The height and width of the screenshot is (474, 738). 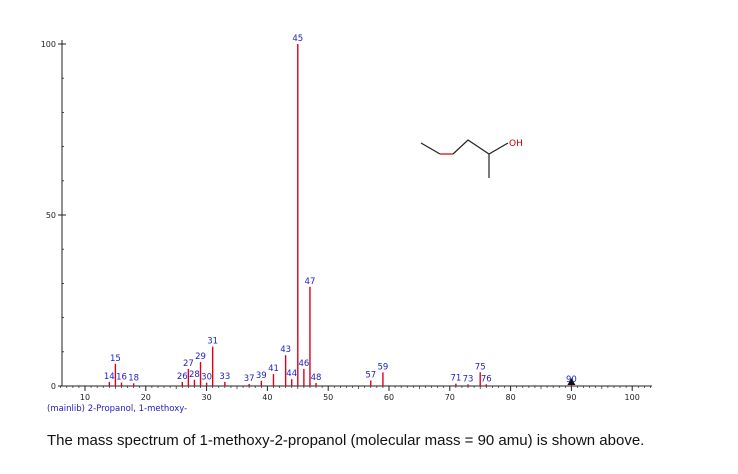 I want to click on peak-label: 37, so click(x=249, y=379).